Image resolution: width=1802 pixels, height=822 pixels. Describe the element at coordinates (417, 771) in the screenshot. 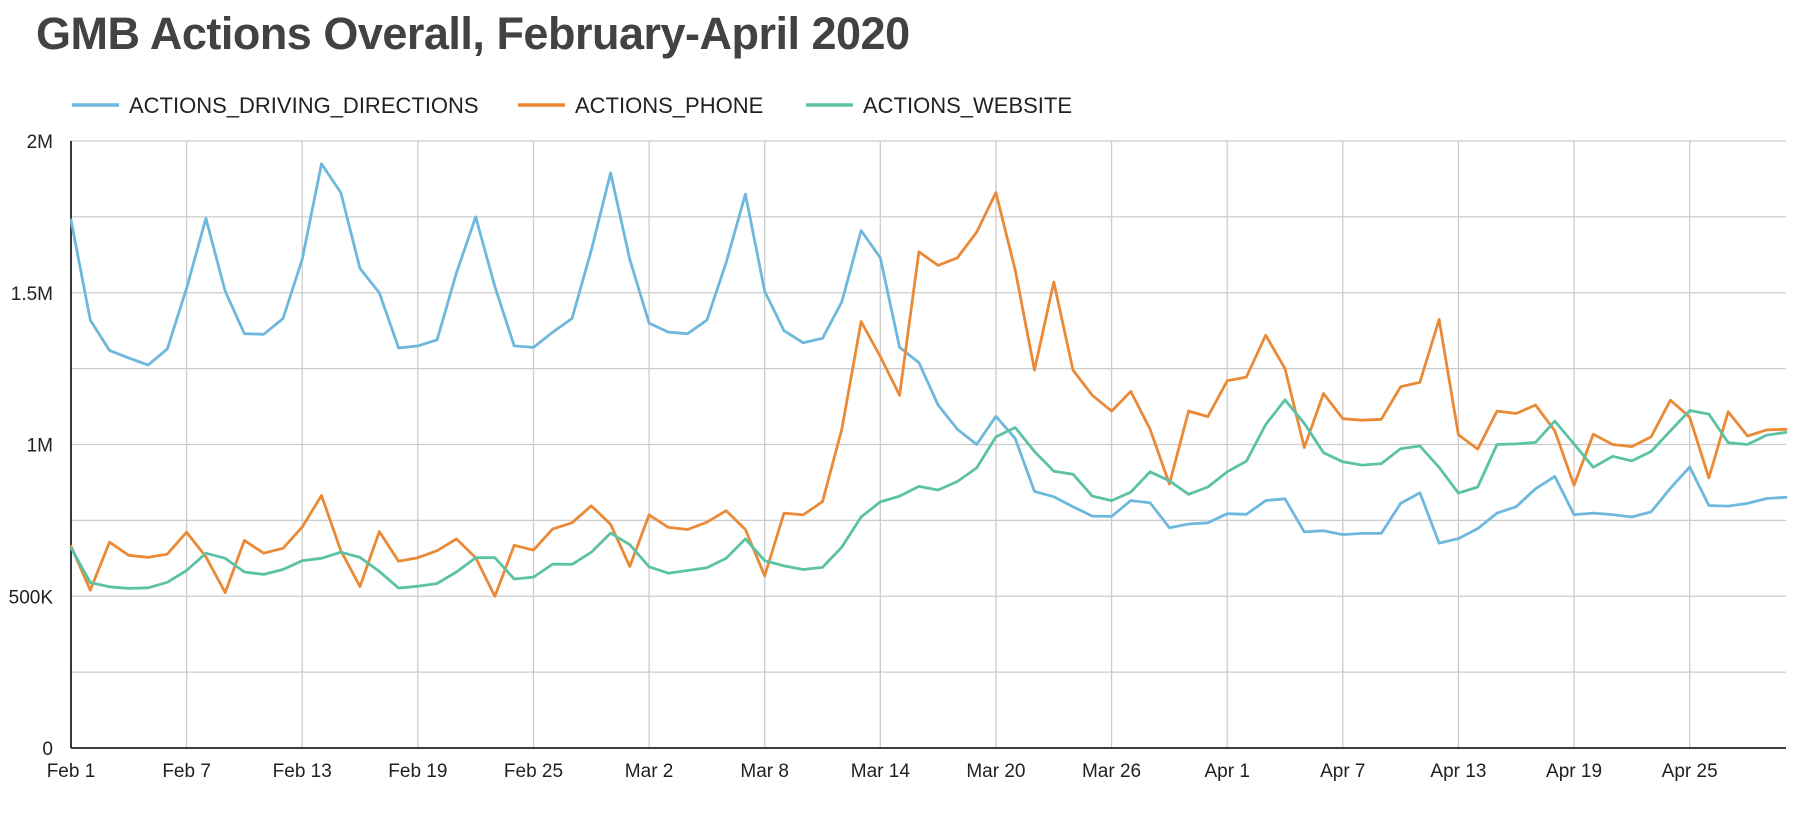

I see `x-tick-label: Feb 19` at that location.